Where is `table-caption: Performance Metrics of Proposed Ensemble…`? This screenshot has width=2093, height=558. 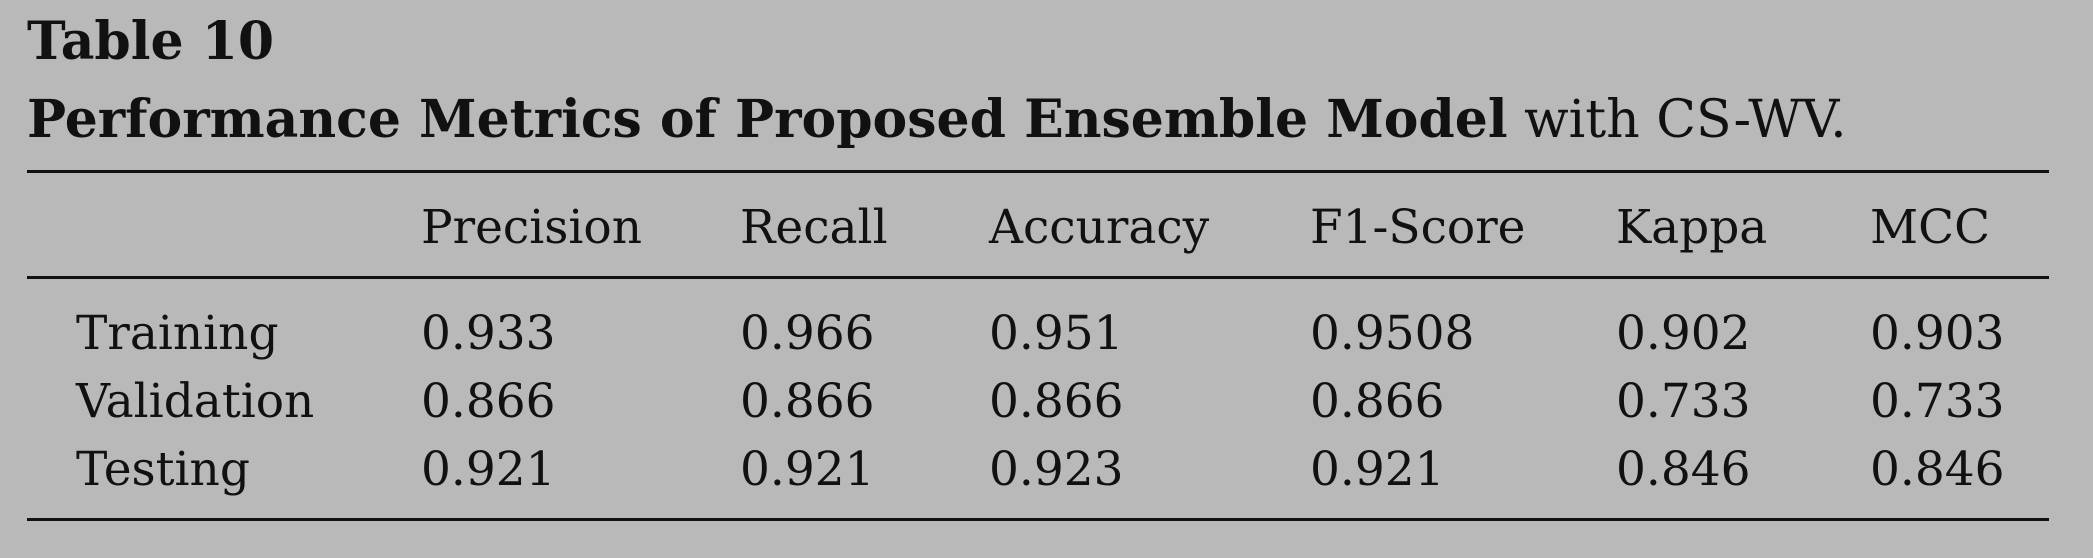 table-caption: Performance Metrics of Proposed Ensemble… is located at coordinates (937, 120).